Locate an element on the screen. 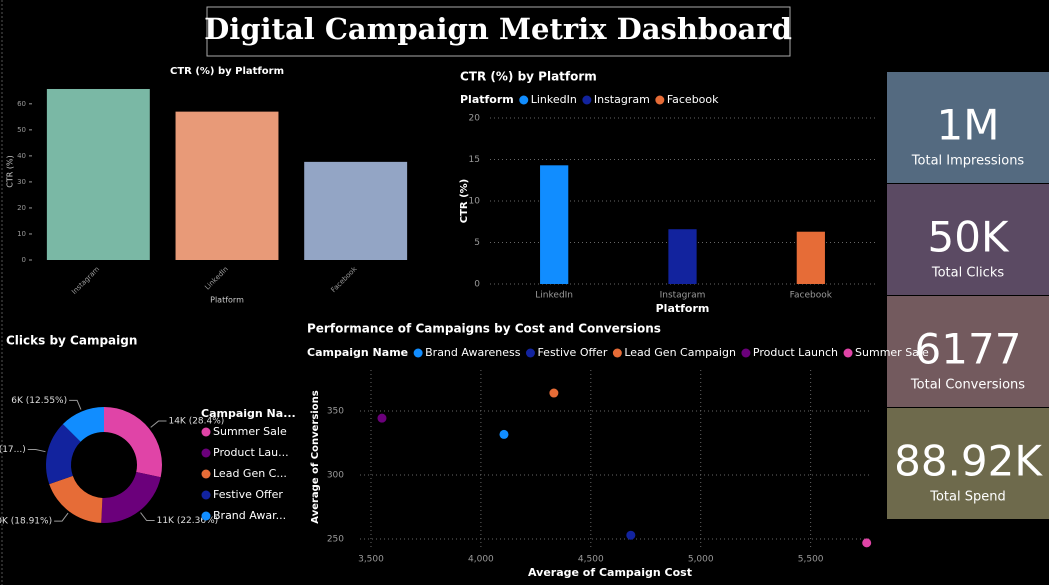 The image size is (1049, 585). kpi-value: 88.92K is located at coordinates (968, 461).